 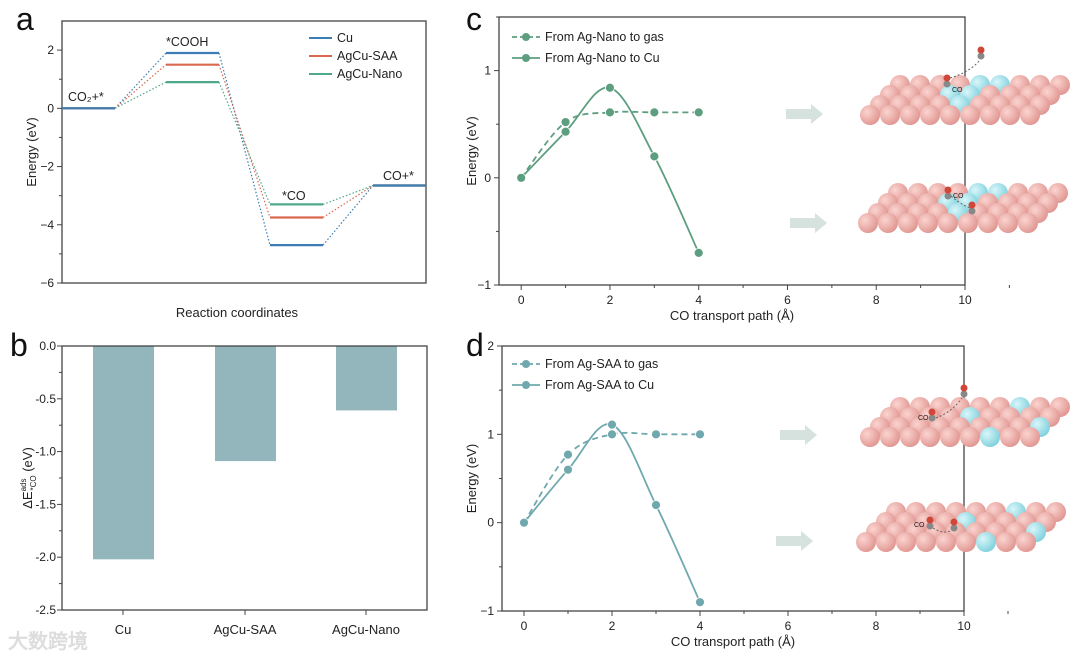 I want to click on path-arrow, so click(x=942, y=530).